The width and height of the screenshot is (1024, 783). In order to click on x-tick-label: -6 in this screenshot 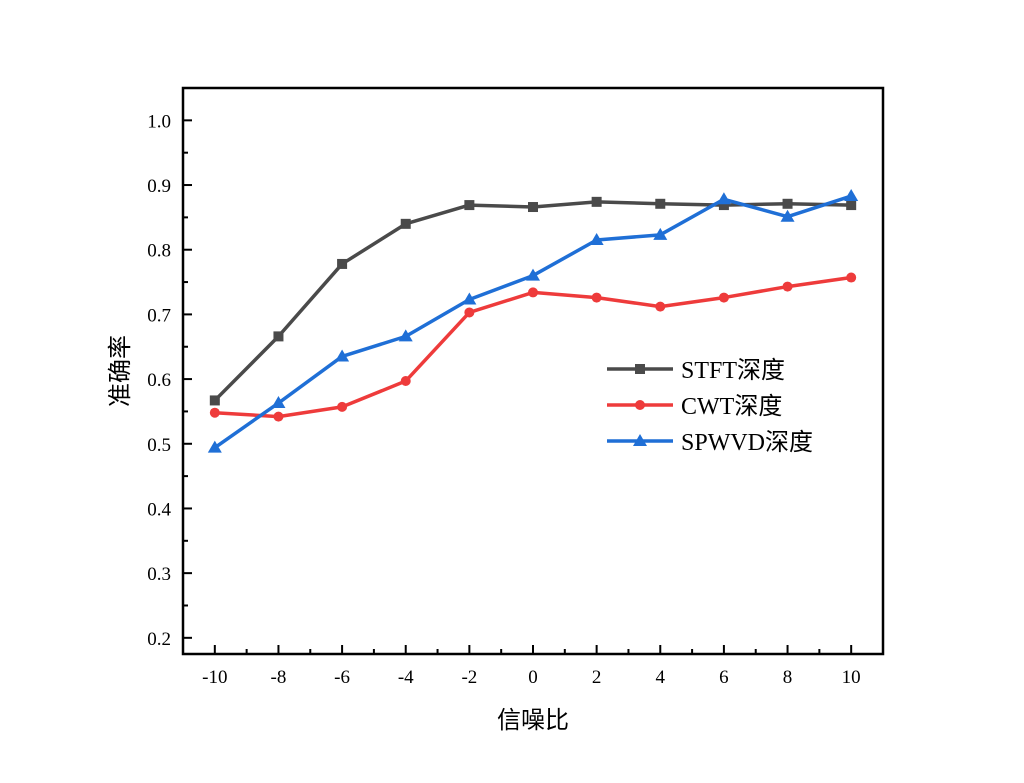, I will do `click(342, 677)`.